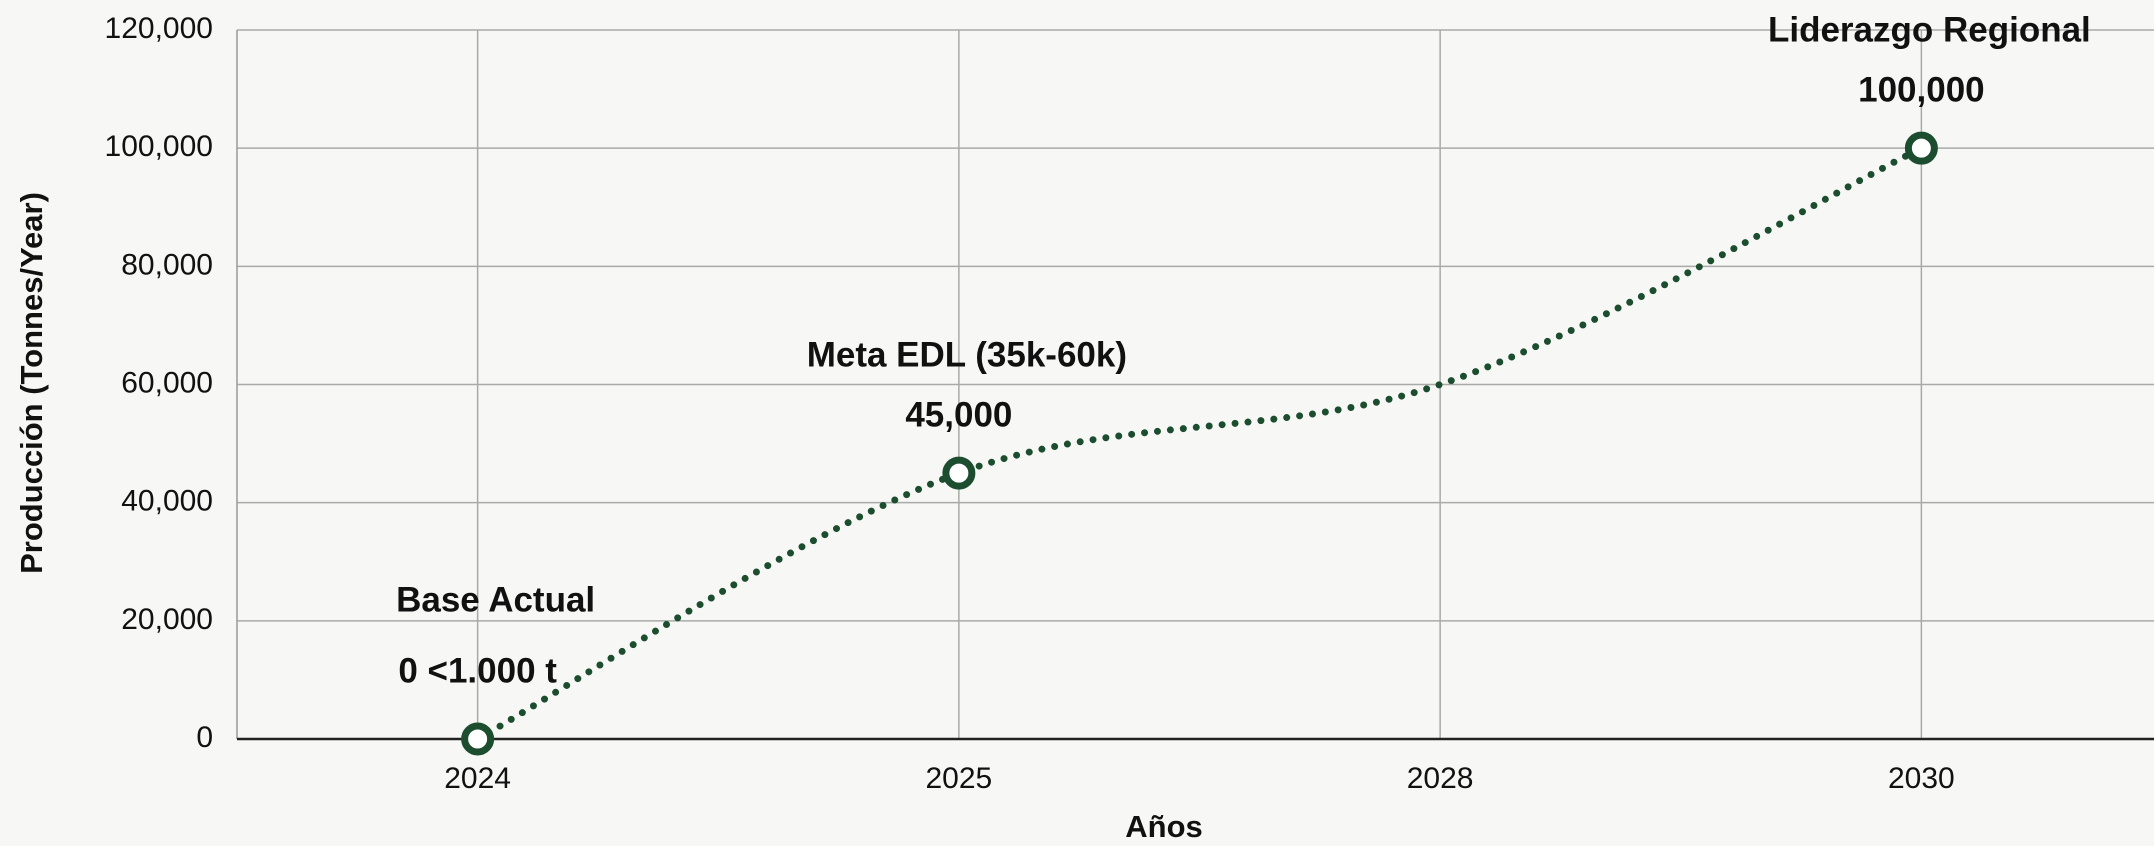  I want to click on value-label: 100,000, so click(1921, 89).